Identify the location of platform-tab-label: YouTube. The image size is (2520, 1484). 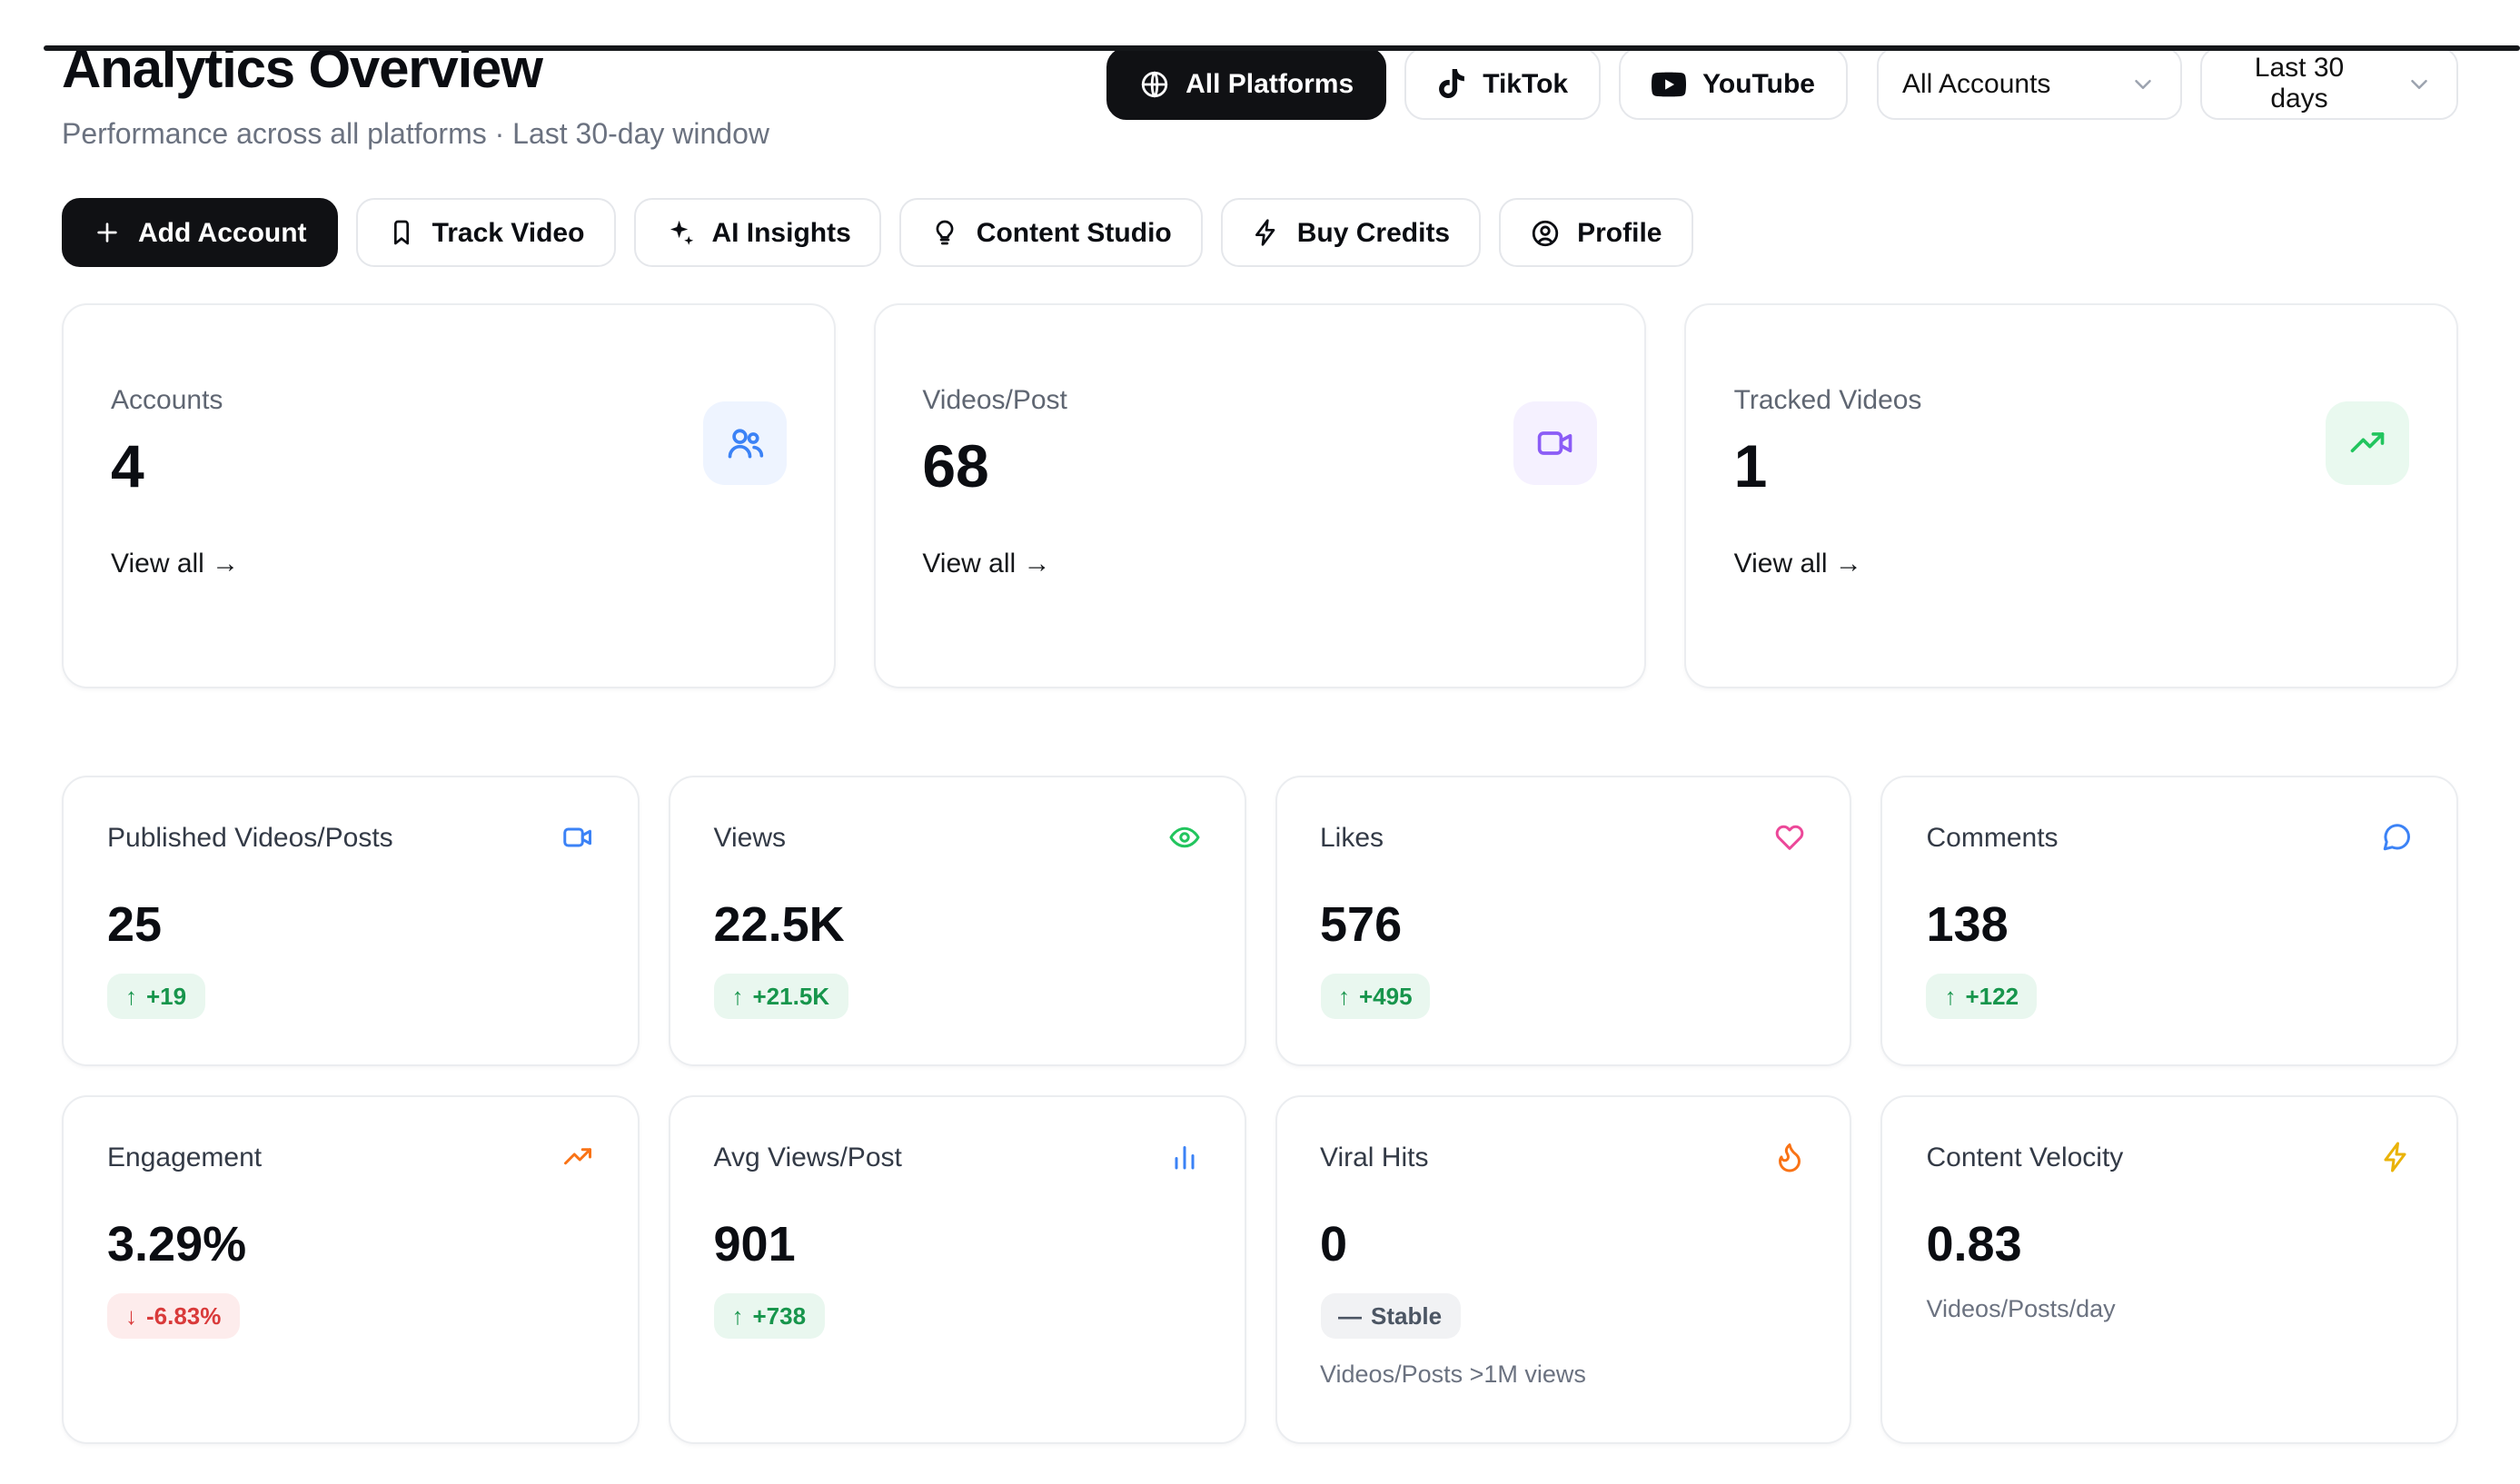
(1758, 83).